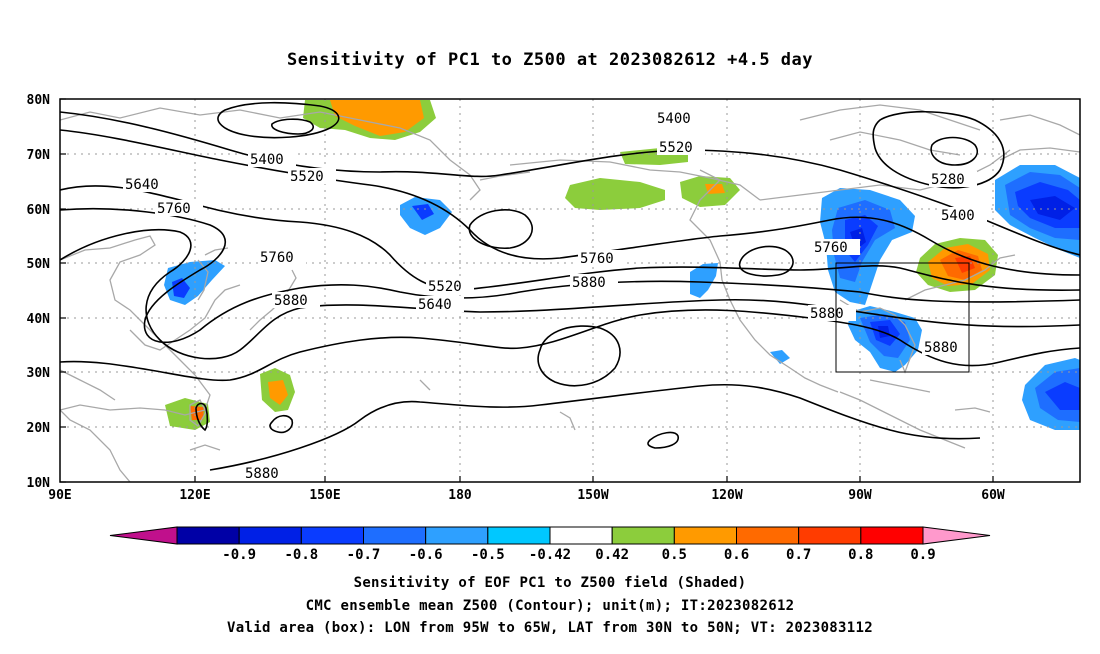  What do you see at coordinates (39, 155) in the screenshot?
I see `lat-label: 70N` at bounding box center [39, 155].